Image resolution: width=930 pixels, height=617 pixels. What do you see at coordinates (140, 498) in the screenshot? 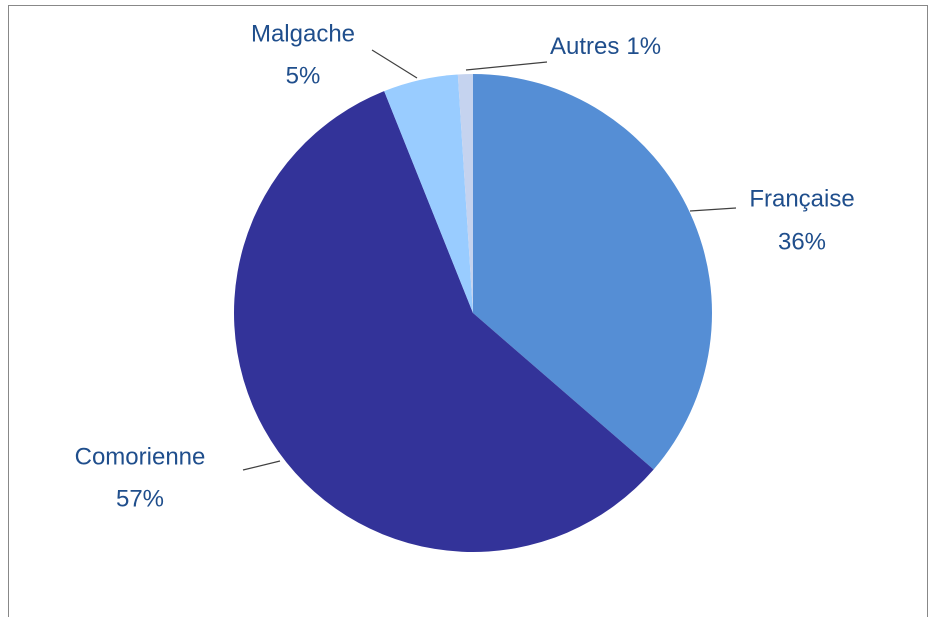
I see `slice-value-label: 57%` at bounding box center [140, 498].